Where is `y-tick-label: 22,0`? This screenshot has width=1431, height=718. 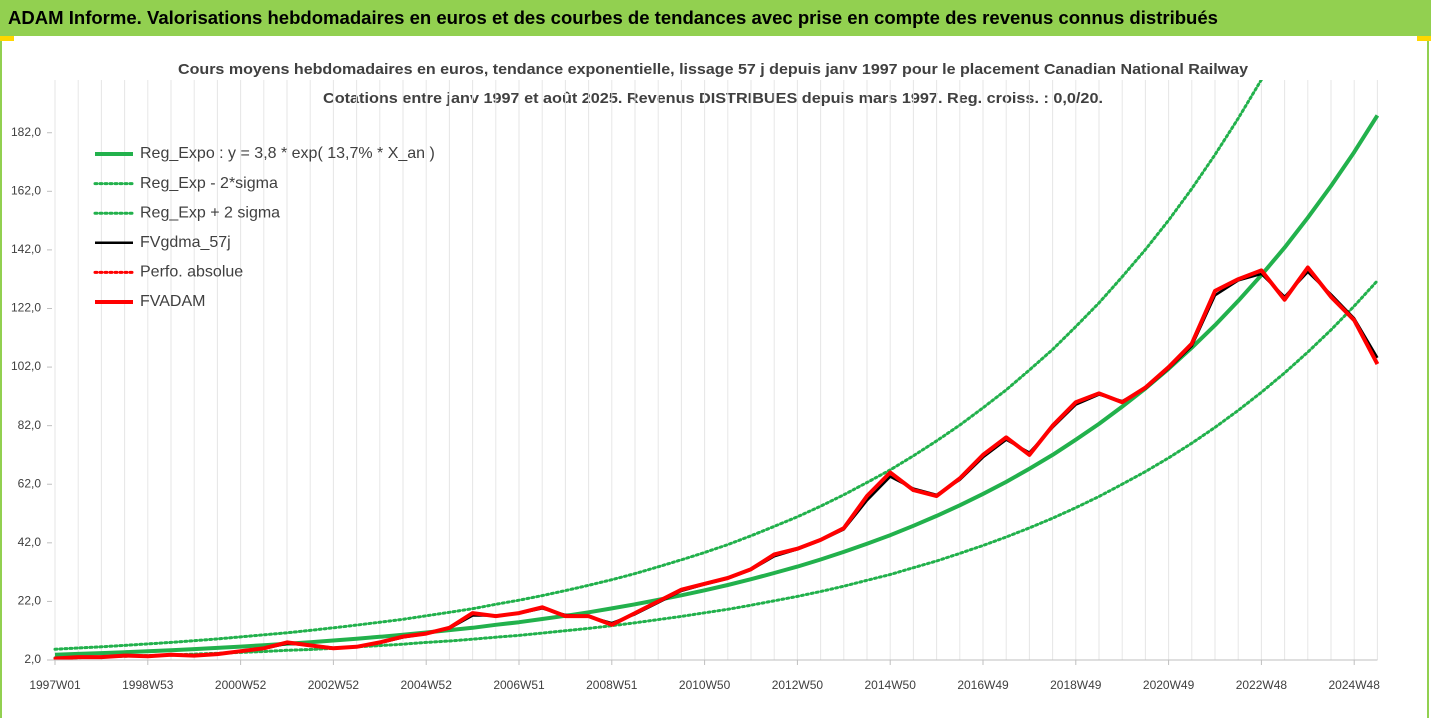
y-tick-label: 22,0 is located at coordinates (30, 601).